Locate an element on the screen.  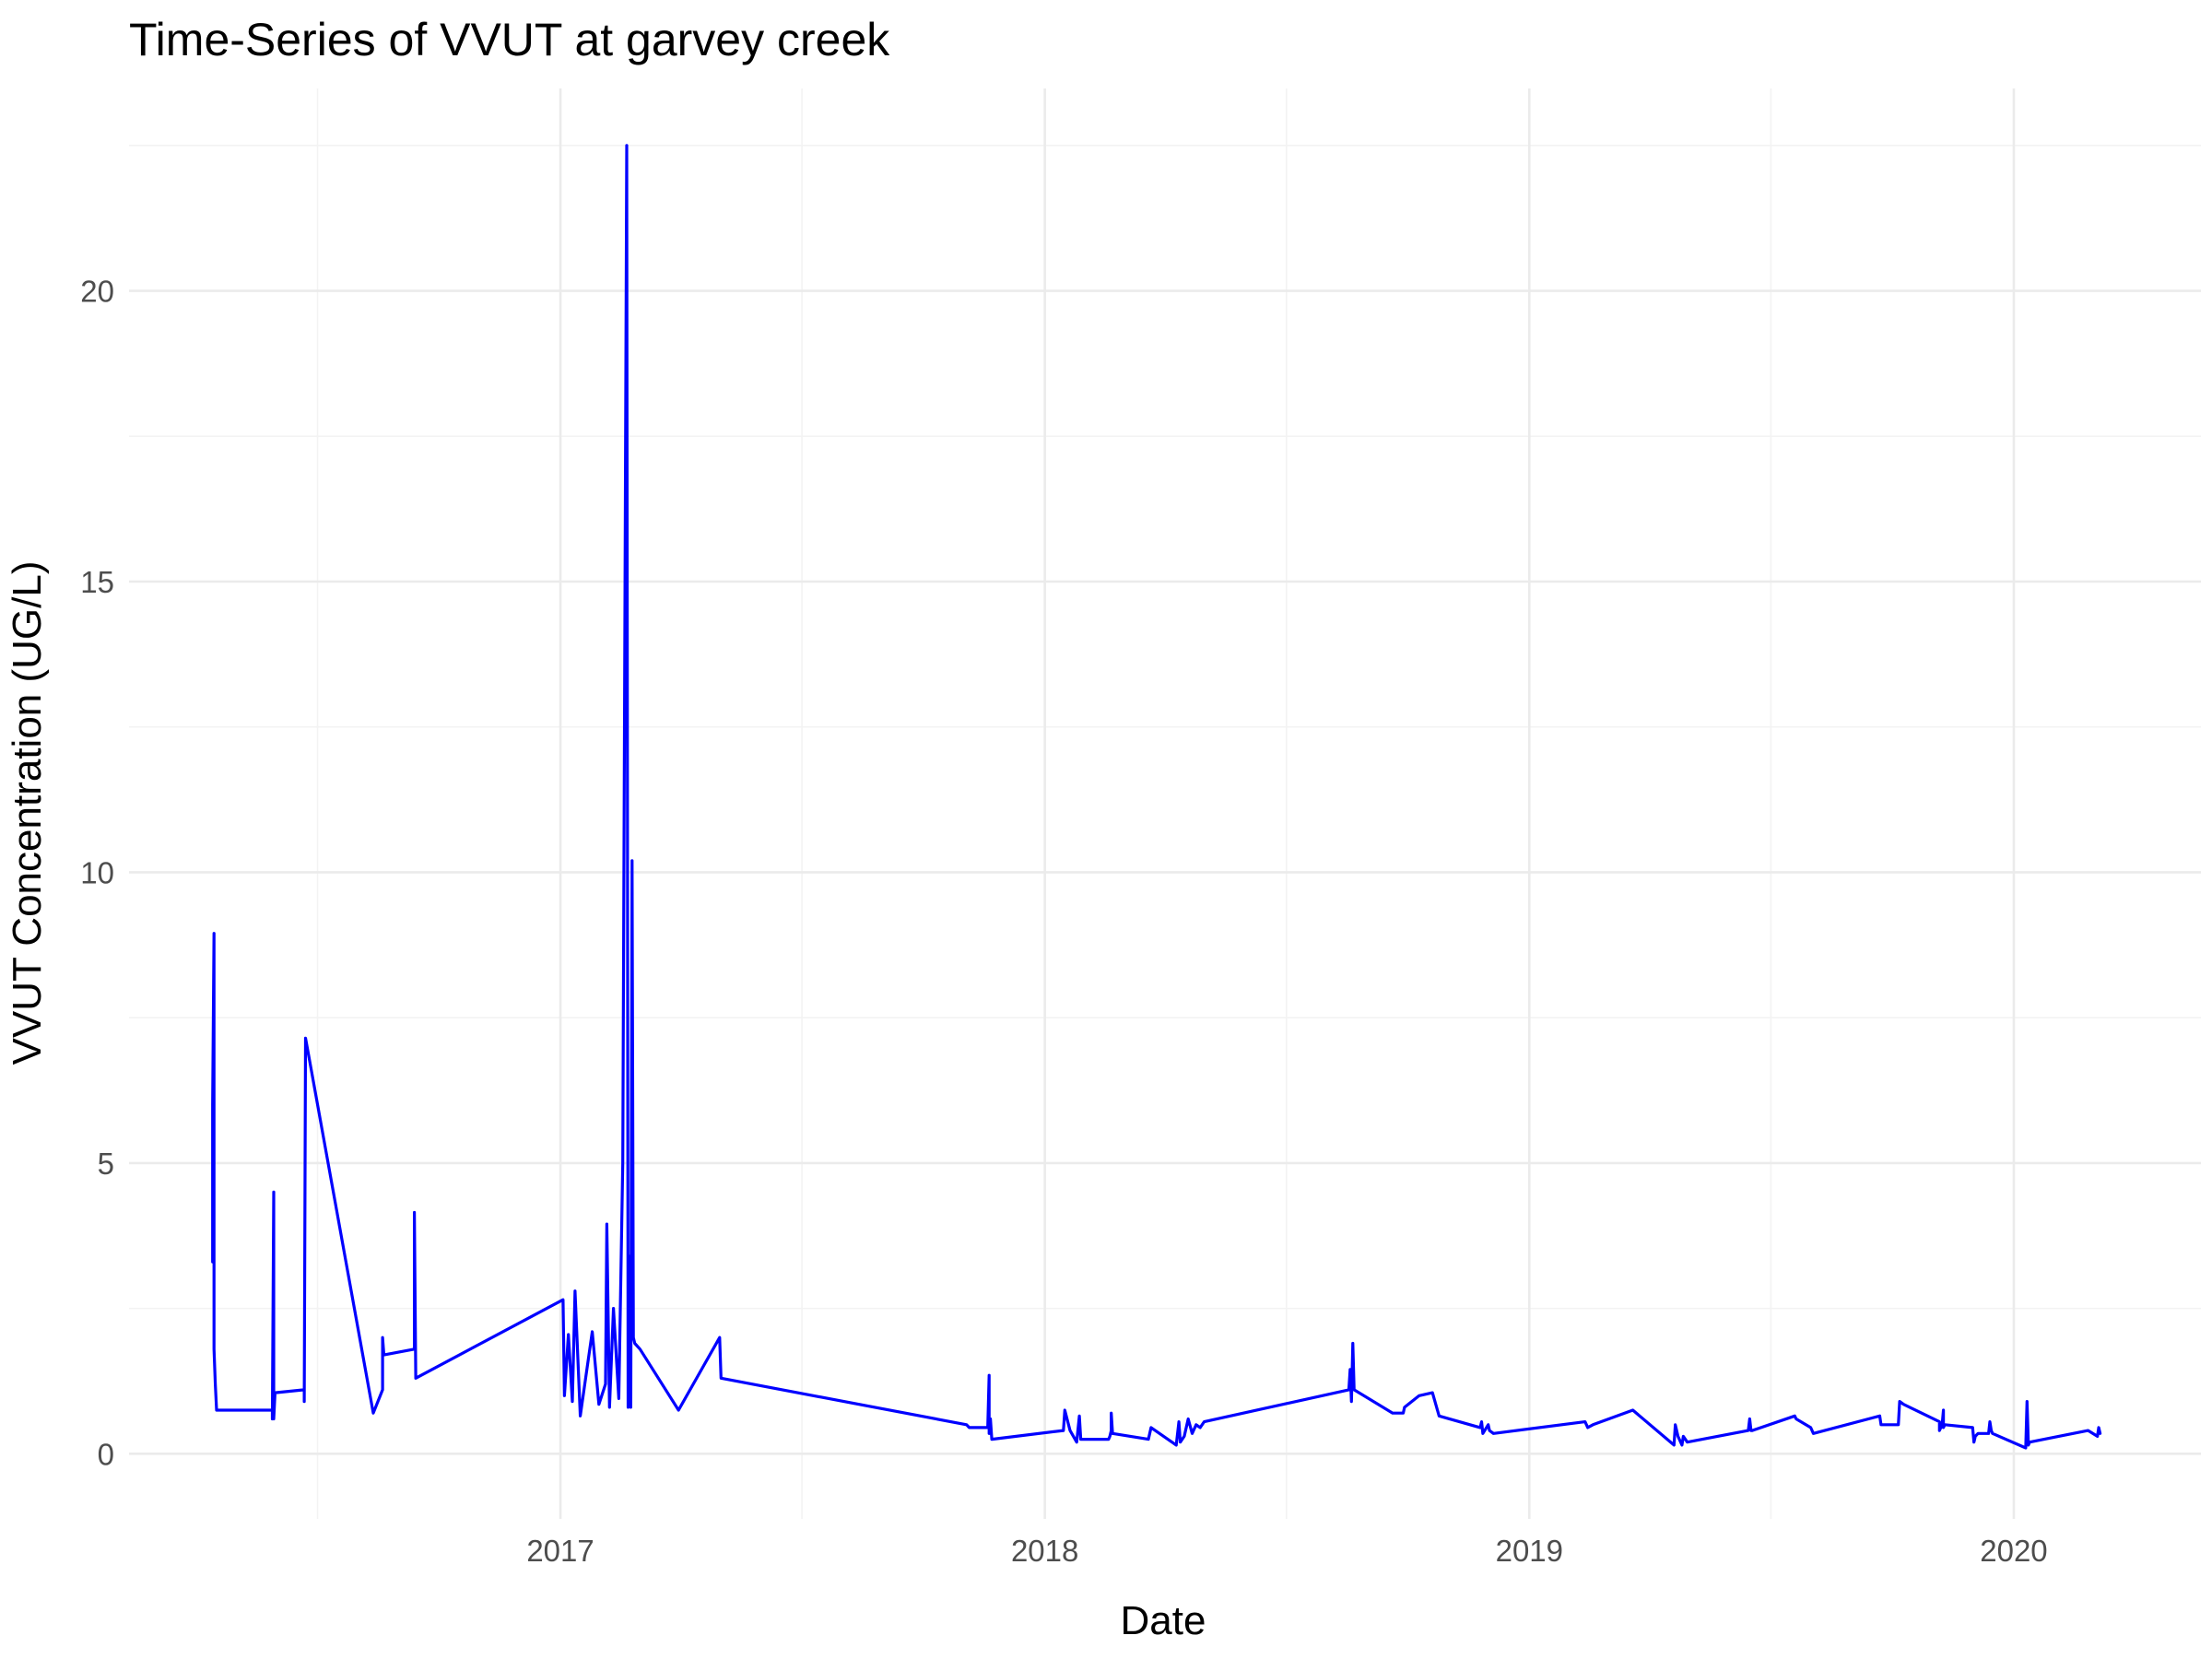
x-tick-label: 2019 is located at coordinates (1529, 1551).